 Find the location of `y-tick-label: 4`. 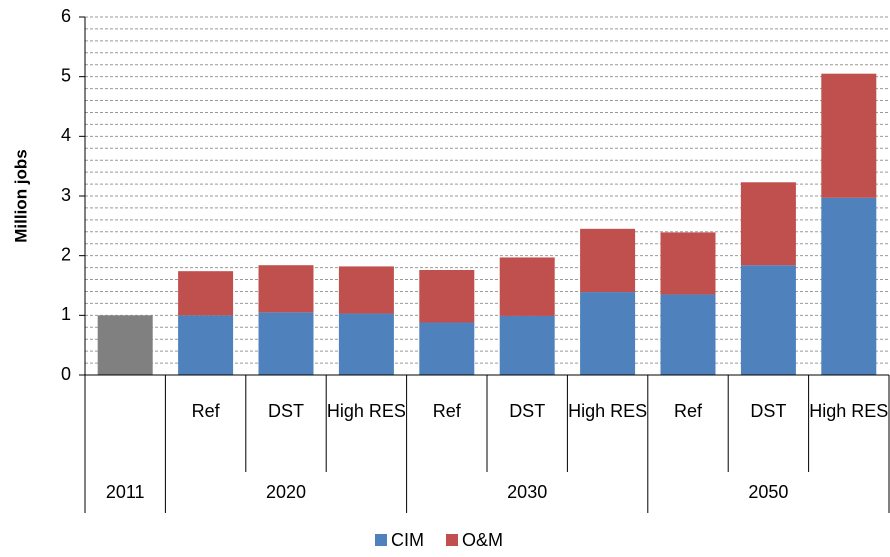

y-tick-label: 4 is located at coordinates (66, 135).